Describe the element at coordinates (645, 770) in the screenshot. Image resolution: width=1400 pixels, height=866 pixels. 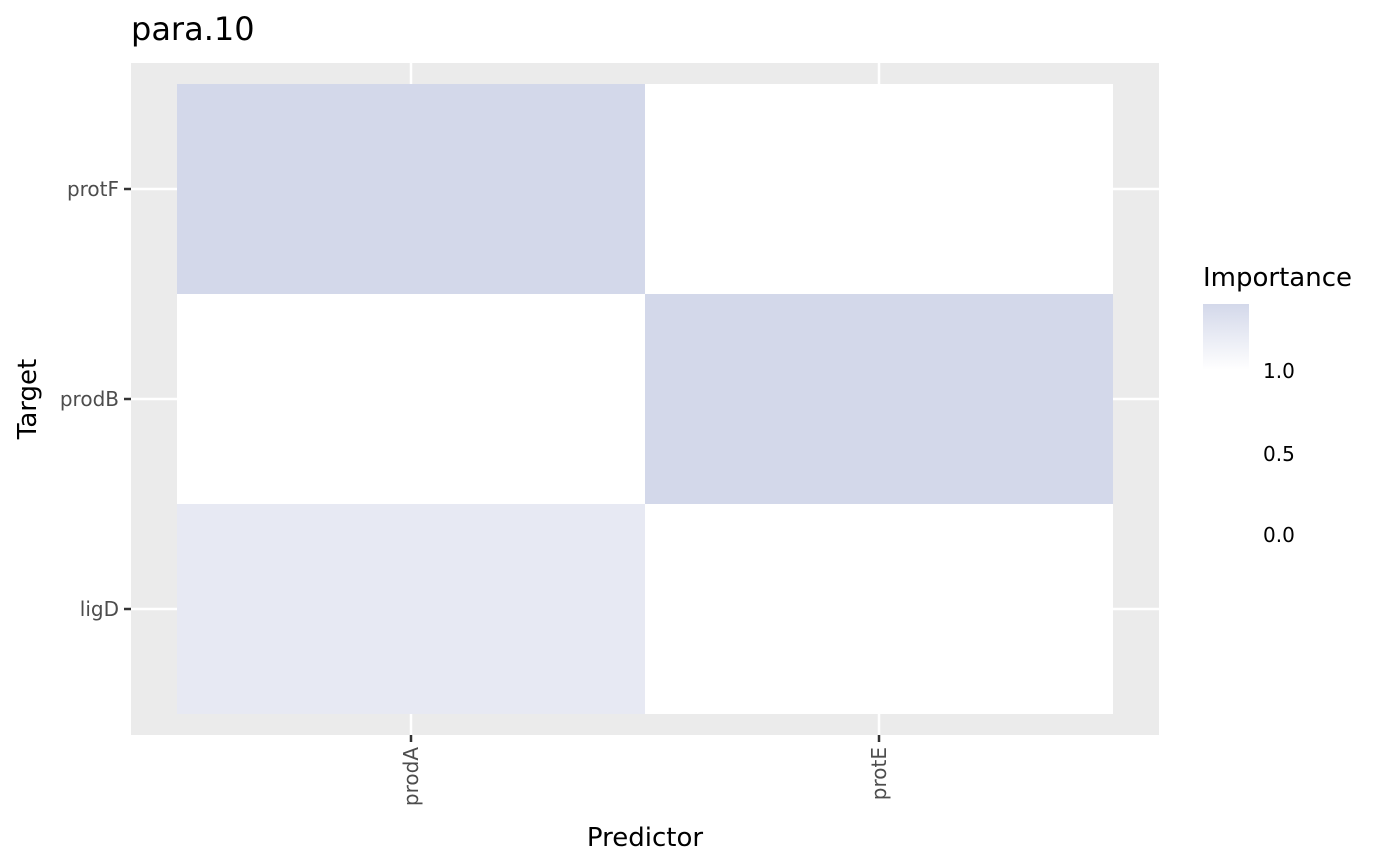
I see `x-axis-ticks: prodA protE` at that location.